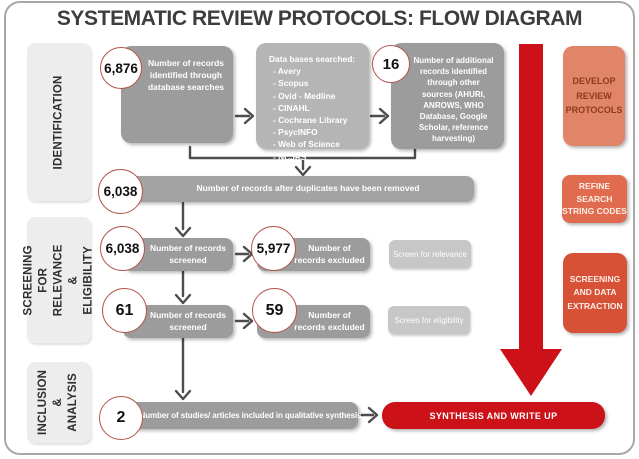  I want to click on included-studies-count: 2, so click(121, 418).